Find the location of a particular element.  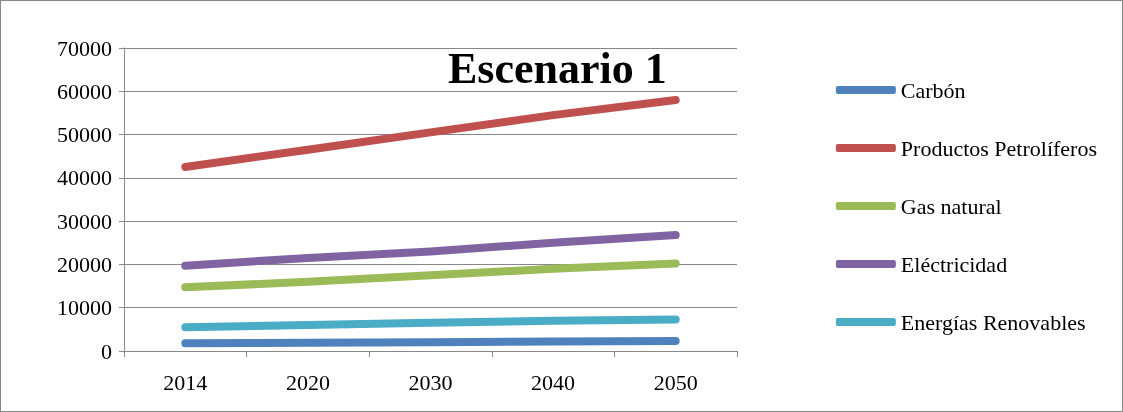

legend-label: Eléctricidad is located at coordinates (954, 264).